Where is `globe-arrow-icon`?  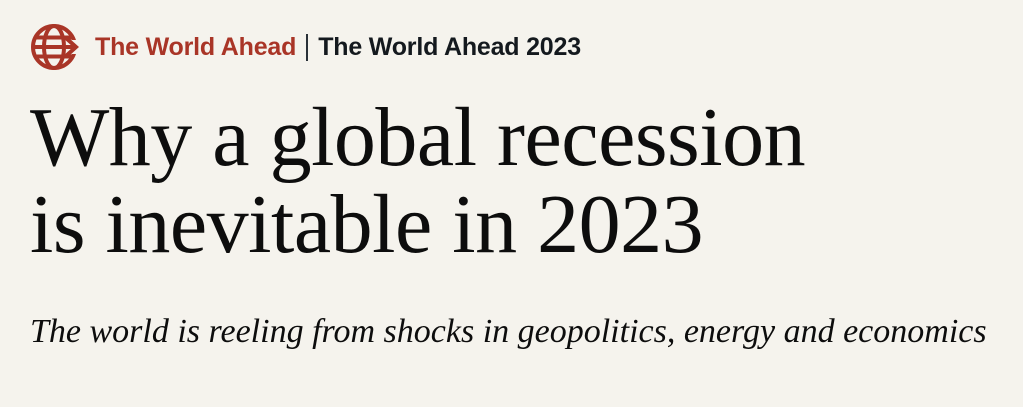
globe-arrow-icon is located at coordinates (56, 47).